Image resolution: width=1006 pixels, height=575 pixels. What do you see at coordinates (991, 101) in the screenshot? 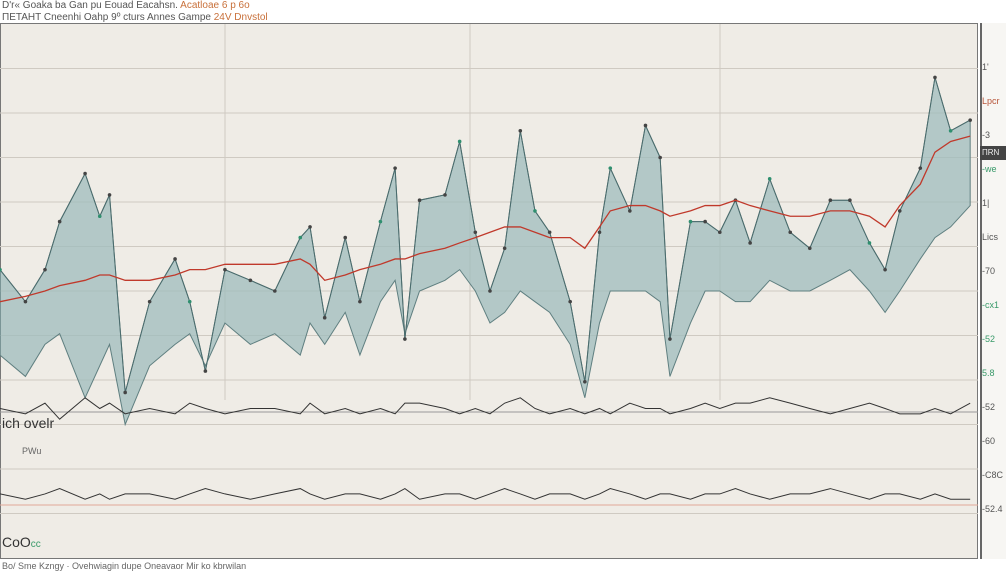
I see `right-axis-label: Lpcr` at bounding box center [991, 101].